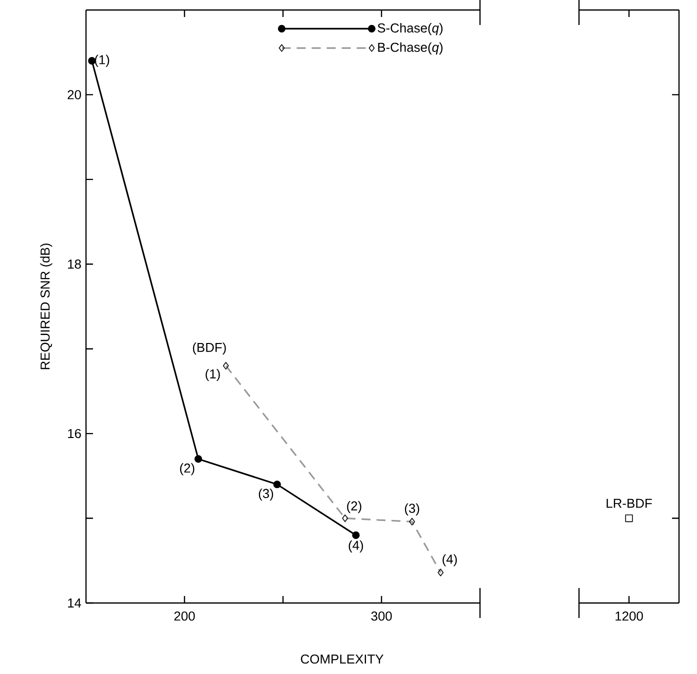  I want to click on annotation: (BDF), so click(209, 348).